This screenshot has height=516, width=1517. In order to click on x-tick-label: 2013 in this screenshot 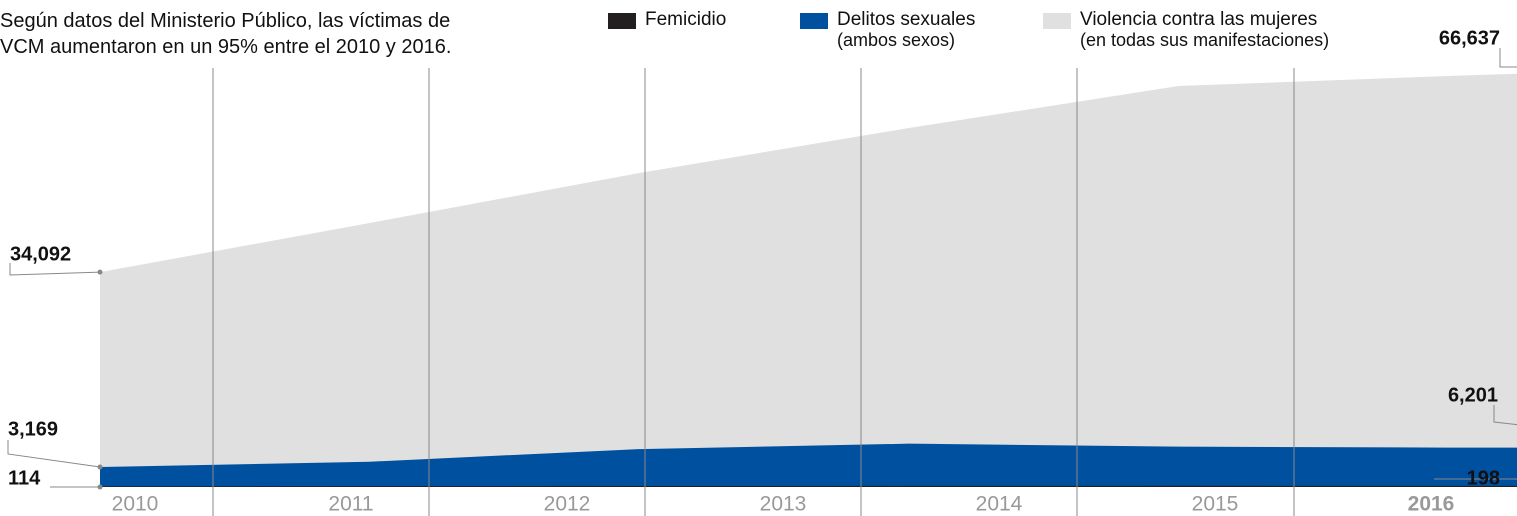, I will do `click(783, 504)`.